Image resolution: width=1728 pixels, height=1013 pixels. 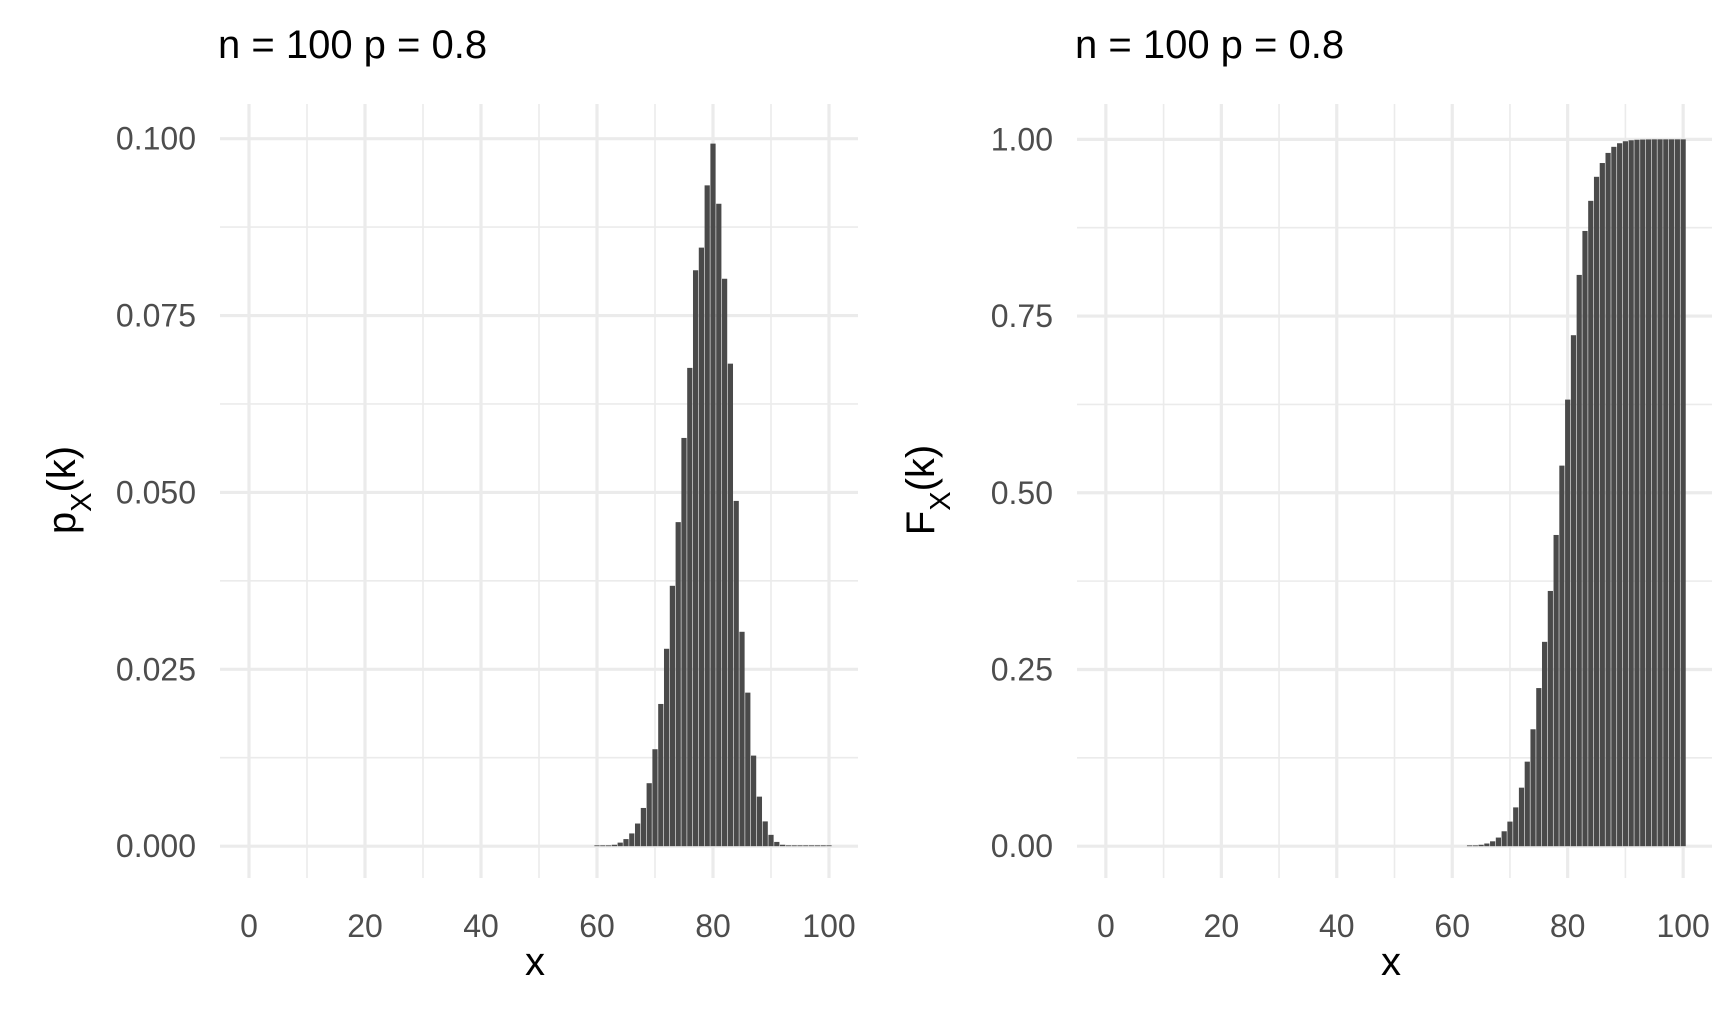 I want to click on cdf-y-tick-label: 1.00, so click(x=1022, y=139).